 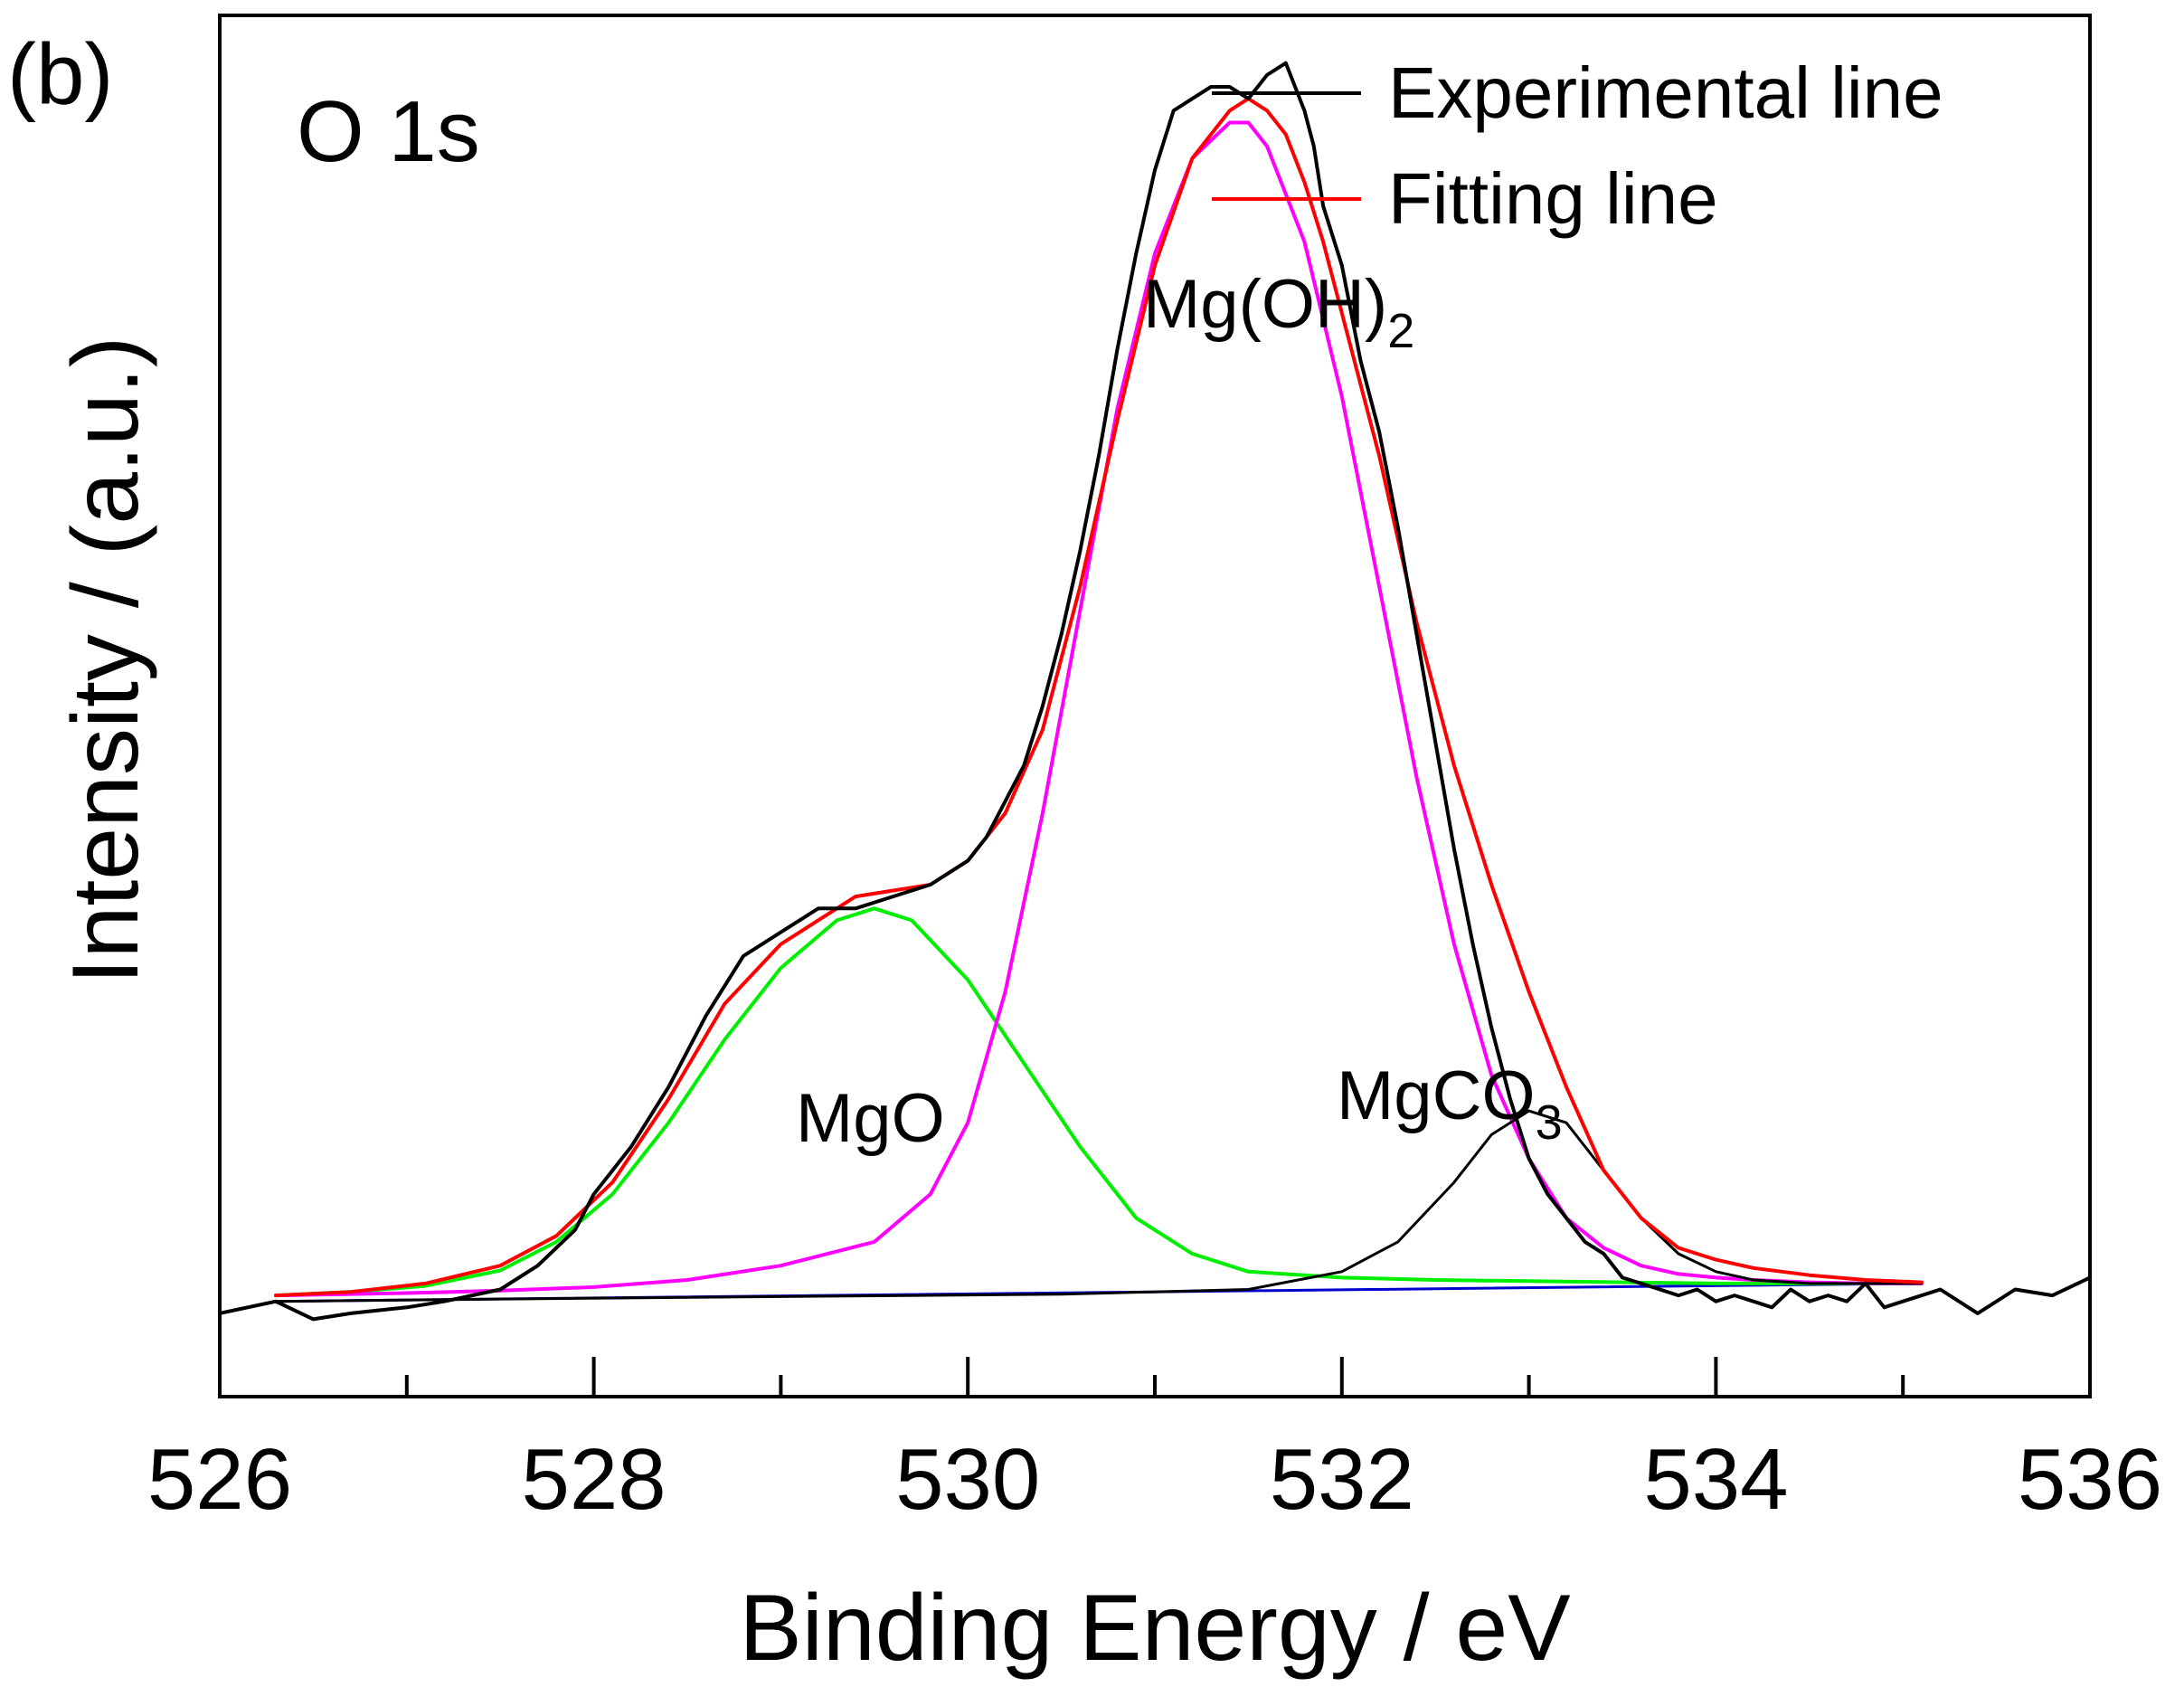 I want to click on peak-label-mgoh2-main: Mg(OH), so click(x=1265, y=304).